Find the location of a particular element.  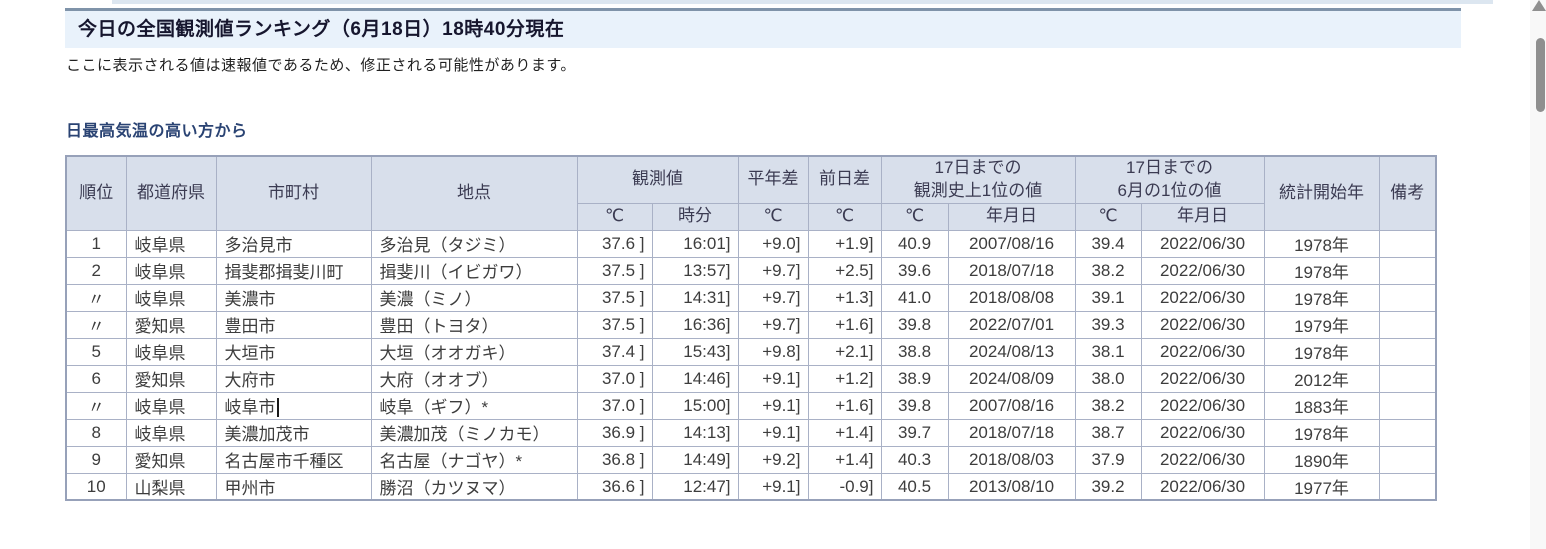

text-caret is located at coordinates (277, 407).